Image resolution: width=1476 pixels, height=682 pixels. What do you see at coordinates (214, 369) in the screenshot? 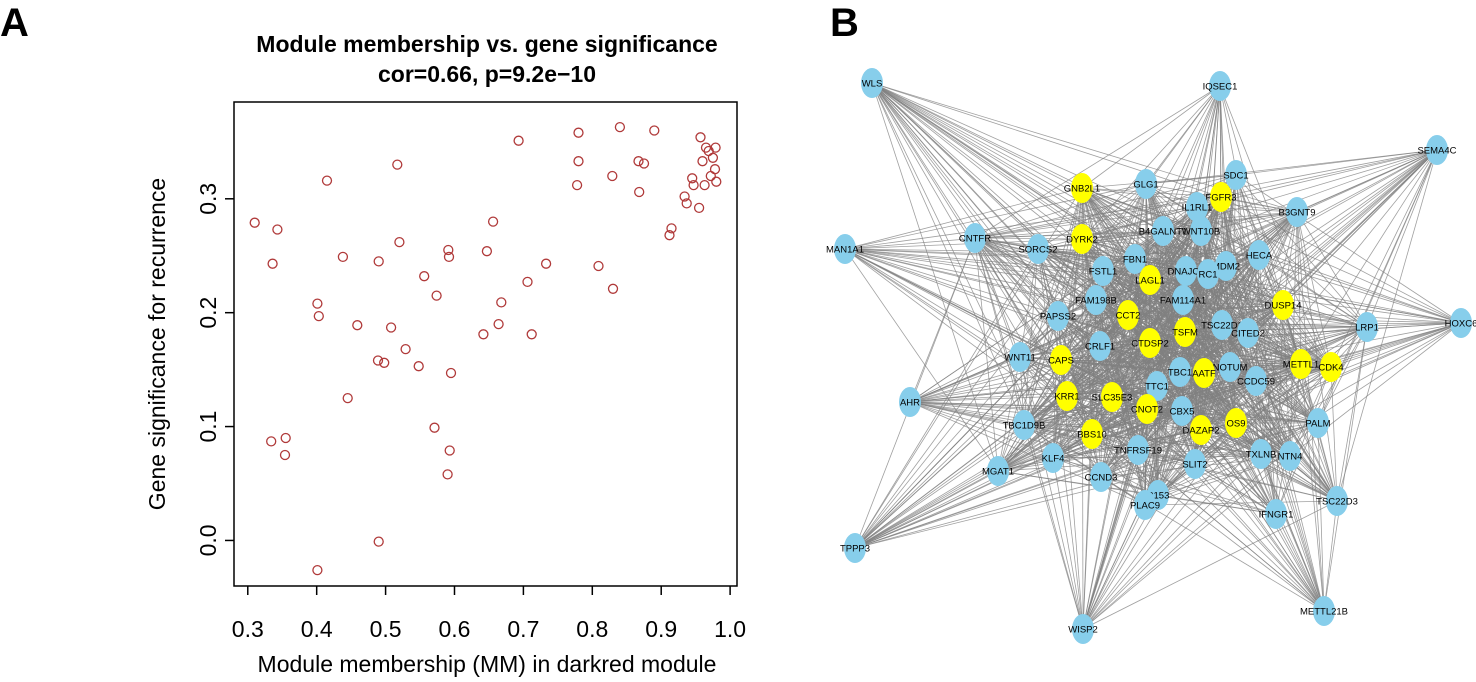
I see `y-axis: 0.0 0.1 0.2 0.3` at bounding box center [214, 369].